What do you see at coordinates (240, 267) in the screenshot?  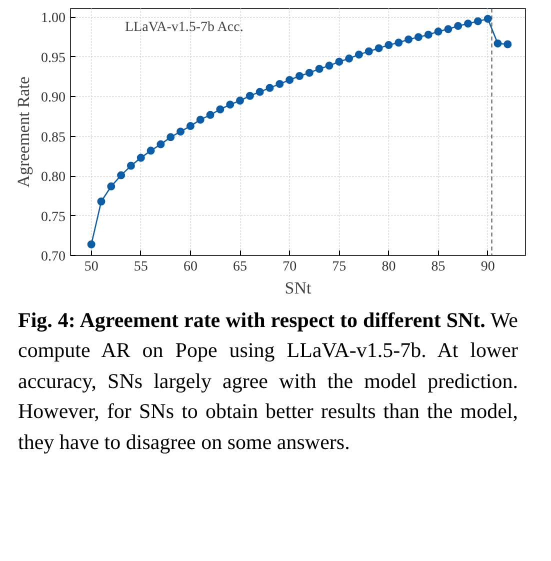 I see `x-tick-label: 65` at bounding box center [240, 267].